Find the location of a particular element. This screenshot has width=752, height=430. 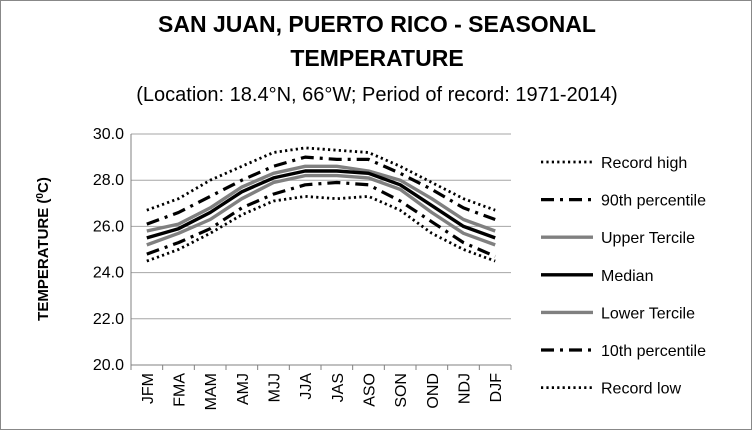

legend-label: Lower Tercile is located at coordinates (648, 313).